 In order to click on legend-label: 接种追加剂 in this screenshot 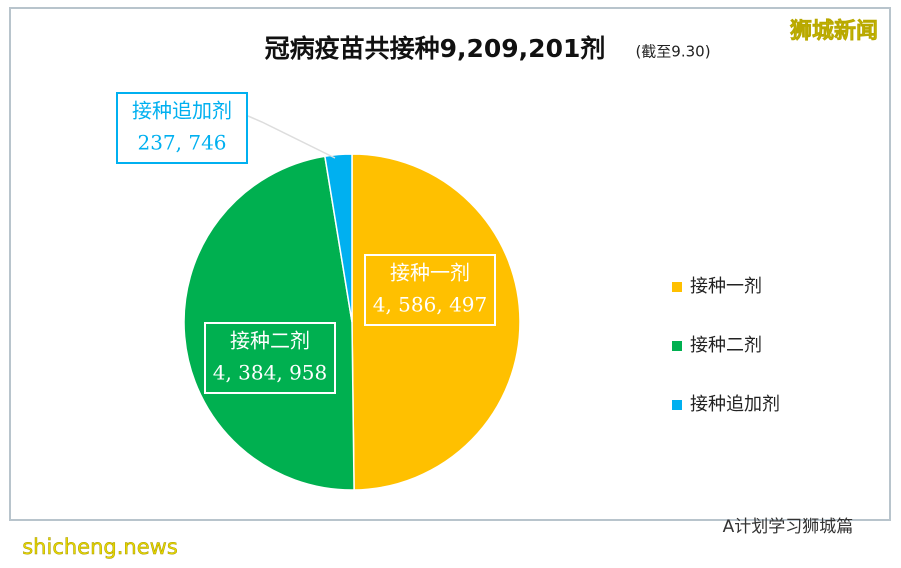, I will do `click(735, 404)`.